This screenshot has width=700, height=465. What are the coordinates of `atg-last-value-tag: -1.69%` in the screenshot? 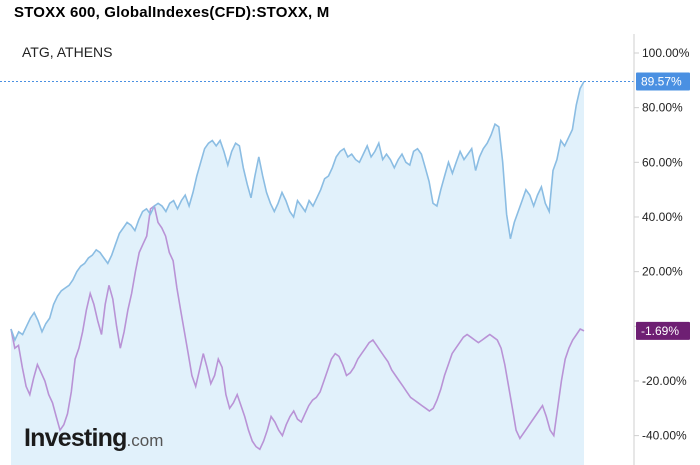 It's located at (663, 330).